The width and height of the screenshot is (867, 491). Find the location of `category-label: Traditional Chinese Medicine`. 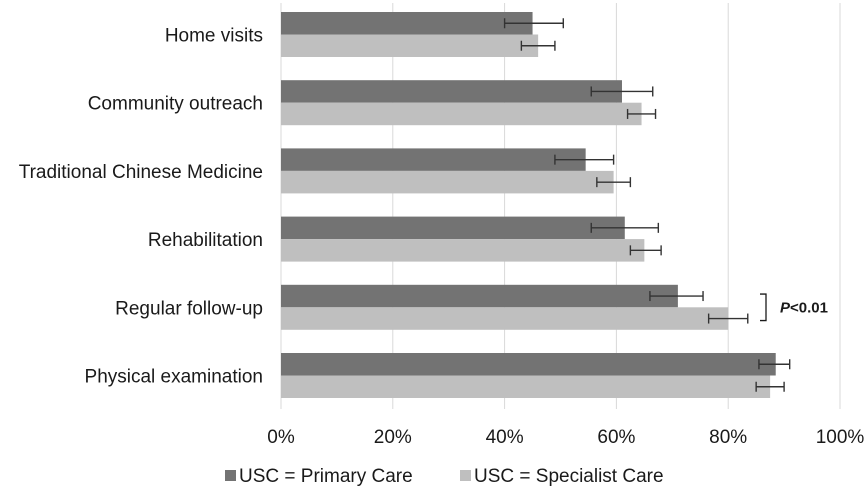

category-label: Traditional Chinese Medicine is located at coordinates (141, 172).